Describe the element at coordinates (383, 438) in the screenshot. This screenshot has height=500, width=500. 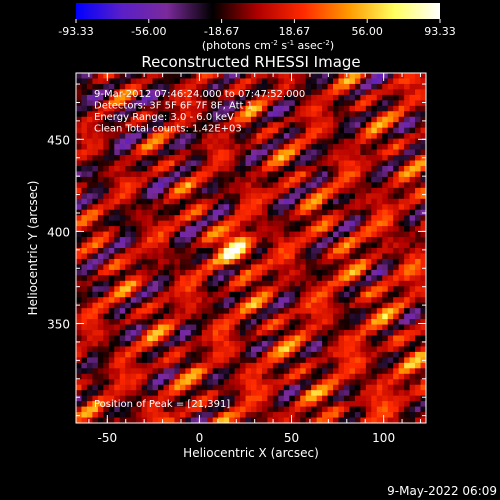
I see `x-tick-label: 100` at that location.